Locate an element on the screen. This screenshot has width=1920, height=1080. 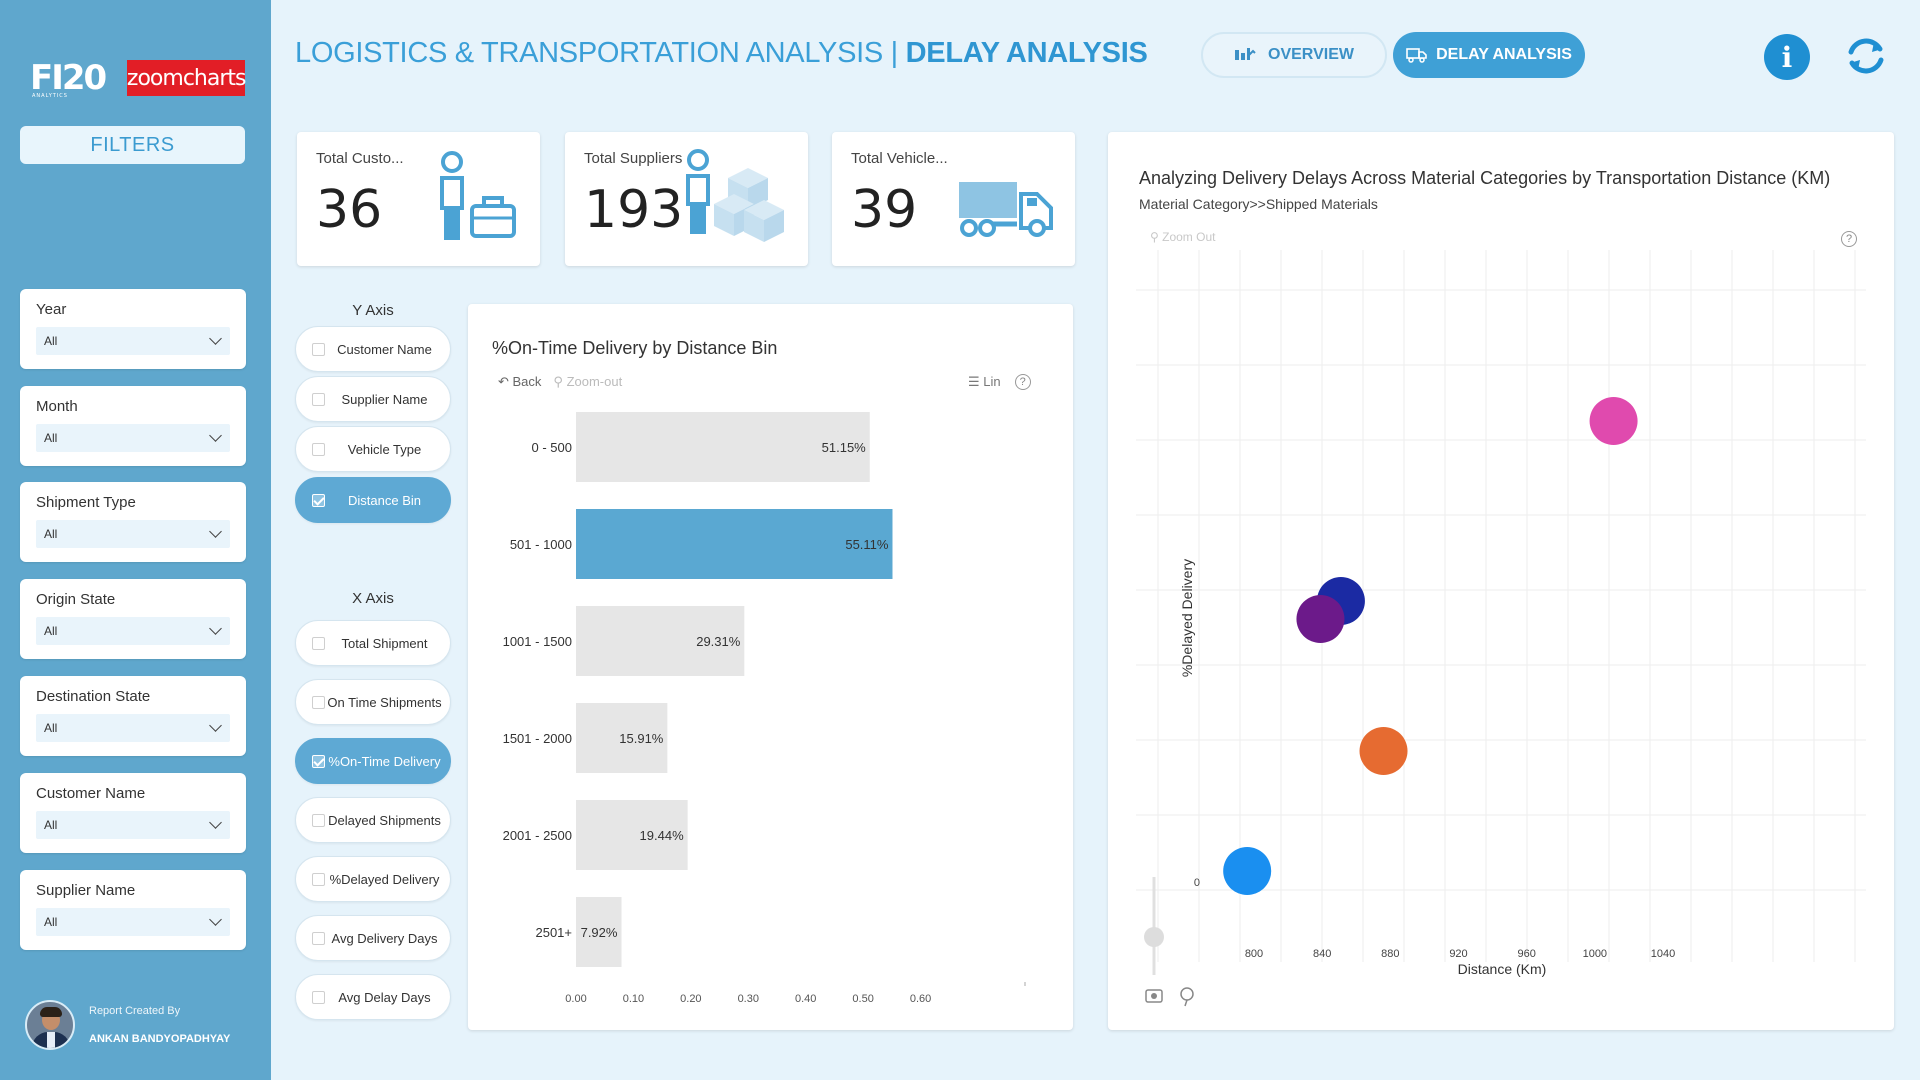
kpi-value: 39 is located at coordinates (884, 210).